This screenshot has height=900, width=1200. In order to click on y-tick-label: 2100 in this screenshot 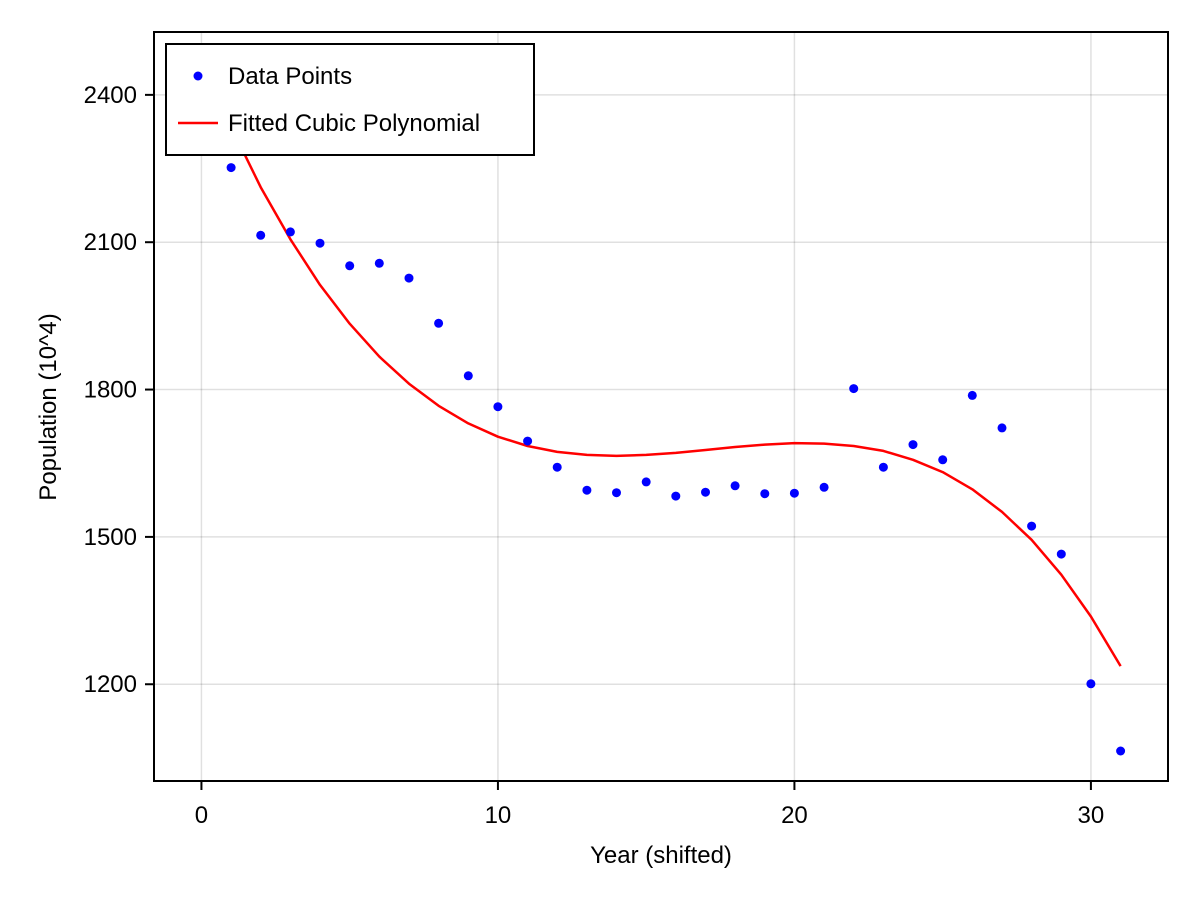, I will do `click(110, 242)`.